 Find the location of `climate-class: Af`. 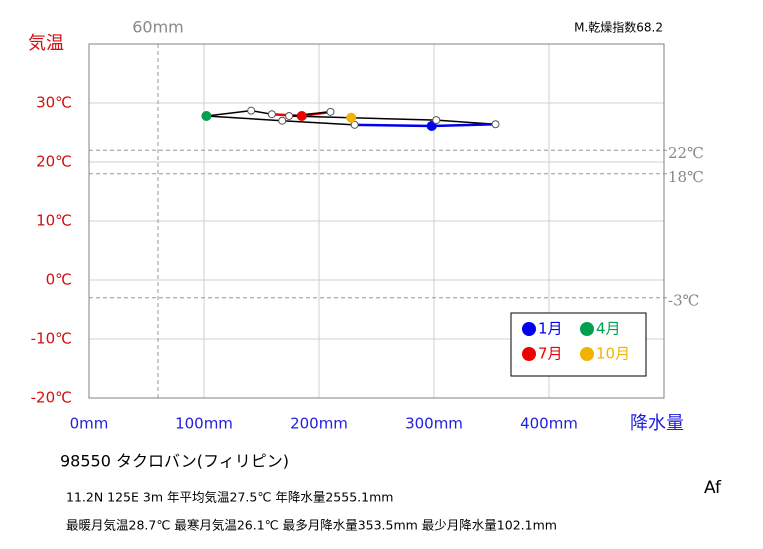

climate-class: Af is located at coordinates (713, 488).